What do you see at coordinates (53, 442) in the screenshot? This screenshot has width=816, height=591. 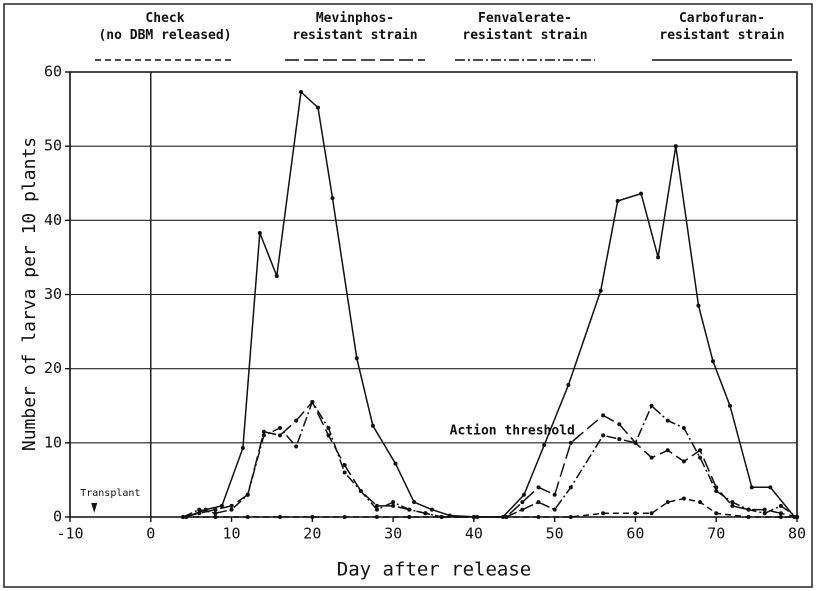 I see `y-tick-label: 10` at bounding box center [53, 442].